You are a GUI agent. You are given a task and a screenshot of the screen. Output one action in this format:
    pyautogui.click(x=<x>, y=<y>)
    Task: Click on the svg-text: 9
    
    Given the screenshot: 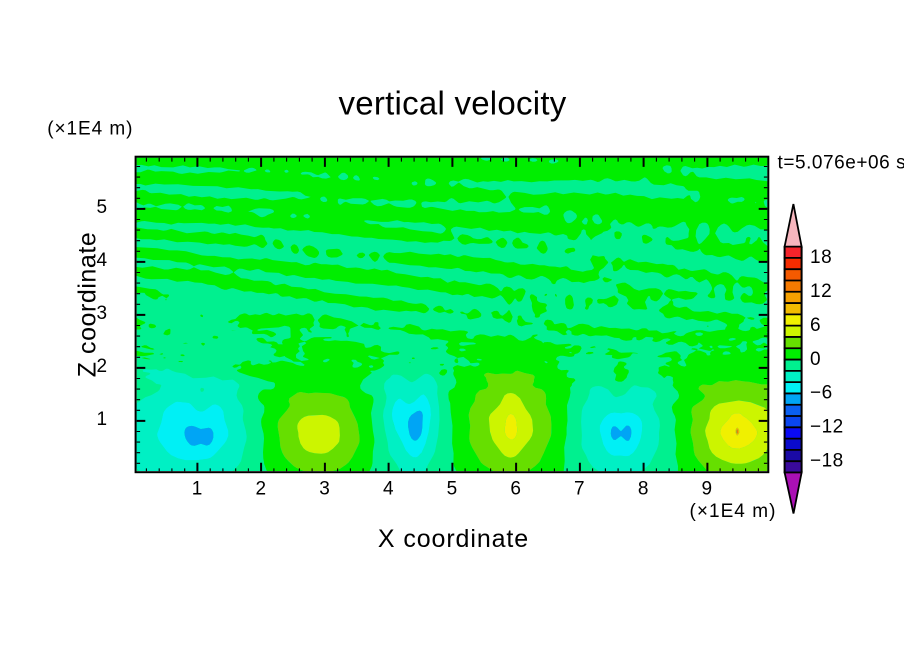 What is the action you would take?
    pyautogui.click(x=707, y=489)
    